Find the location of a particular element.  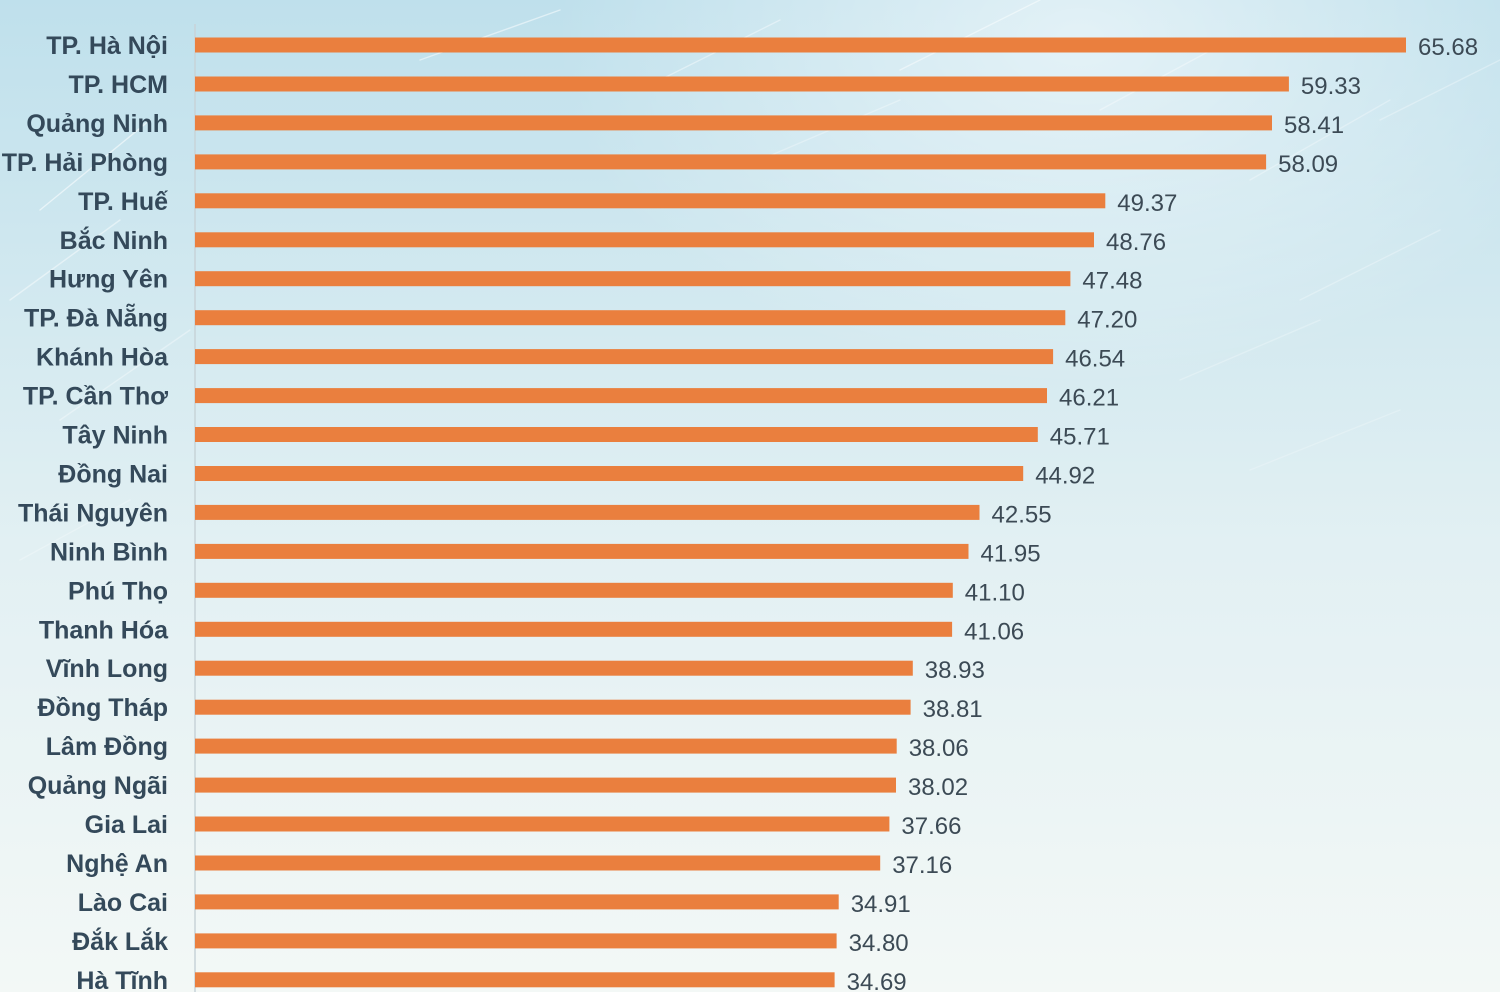

value-label: 48.76 is located at coordinates (1136, 242).